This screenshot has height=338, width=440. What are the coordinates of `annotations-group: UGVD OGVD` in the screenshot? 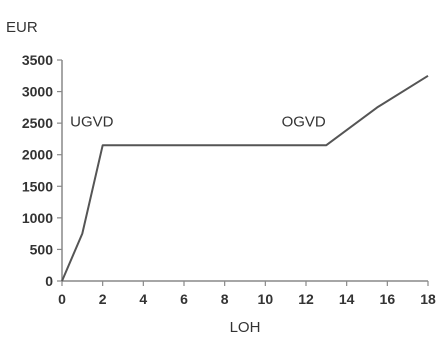 It's located at (198, 121).